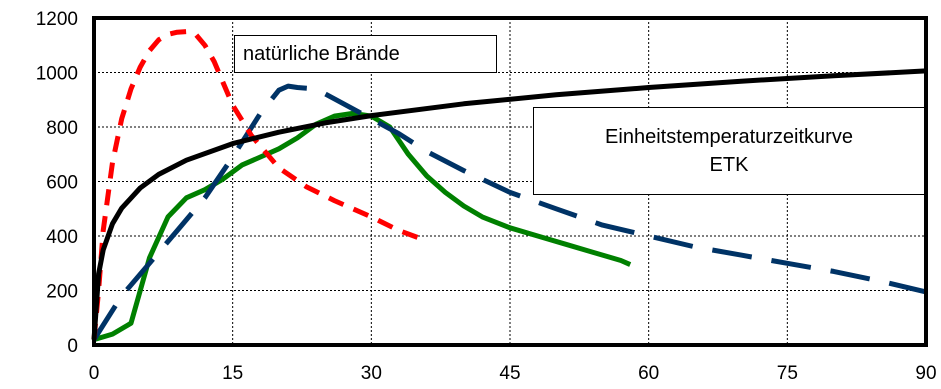 The image size is (941, 389). Describe the element at coordinates (371, 373) in the screenshot. I see `x-tick-label: 30` at that location.